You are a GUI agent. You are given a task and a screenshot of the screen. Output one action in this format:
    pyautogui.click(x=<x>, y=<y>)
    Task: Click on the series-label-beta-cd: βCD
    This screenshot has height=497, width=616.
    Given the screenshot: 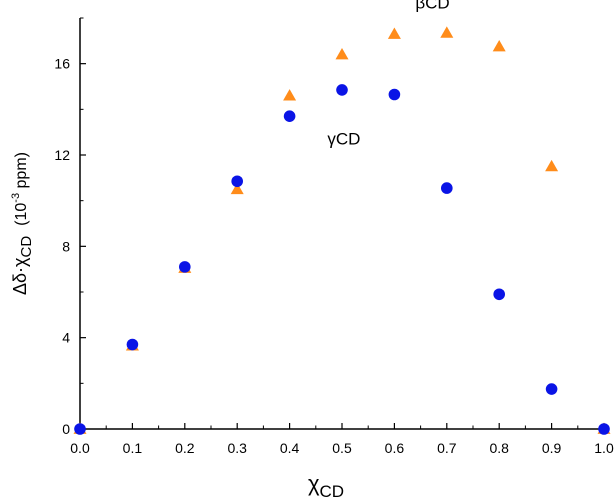 What is the action you would take?
    pyautogui.click(x=432, y=6)
    